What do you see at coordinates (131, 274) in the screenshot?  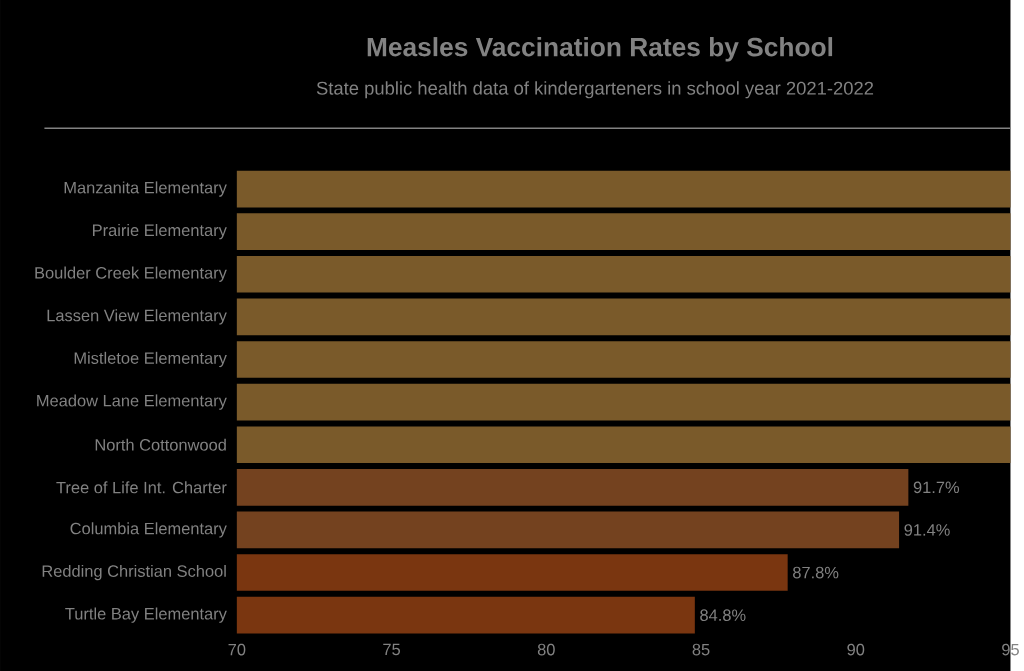 I see `y-tick-label: Boulder Creek Elementary` at bounding box center [131, 274].